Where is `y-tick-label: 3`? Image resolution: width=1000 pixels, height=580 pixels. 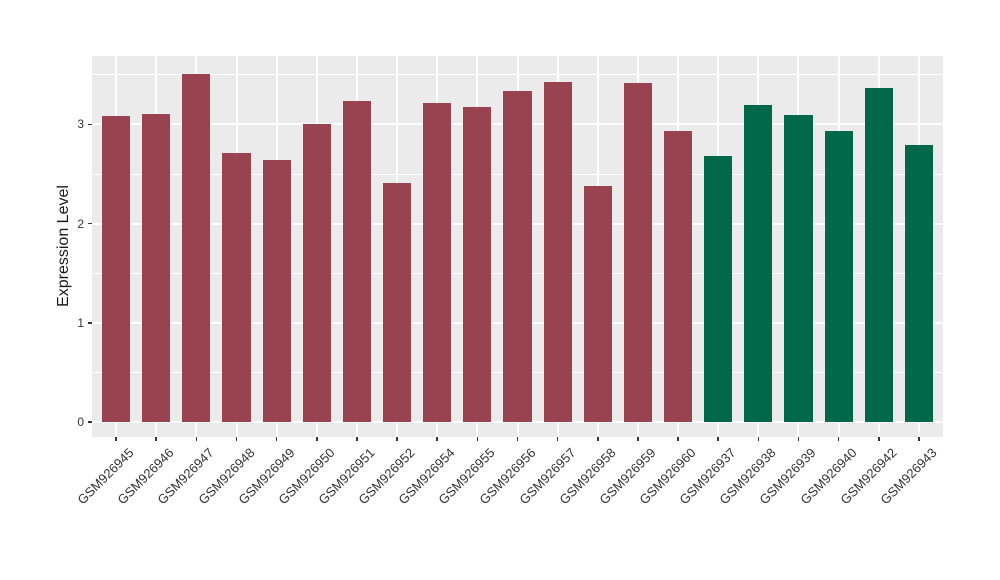
y-tick-label: 3 is located at coordinates (80, 124).